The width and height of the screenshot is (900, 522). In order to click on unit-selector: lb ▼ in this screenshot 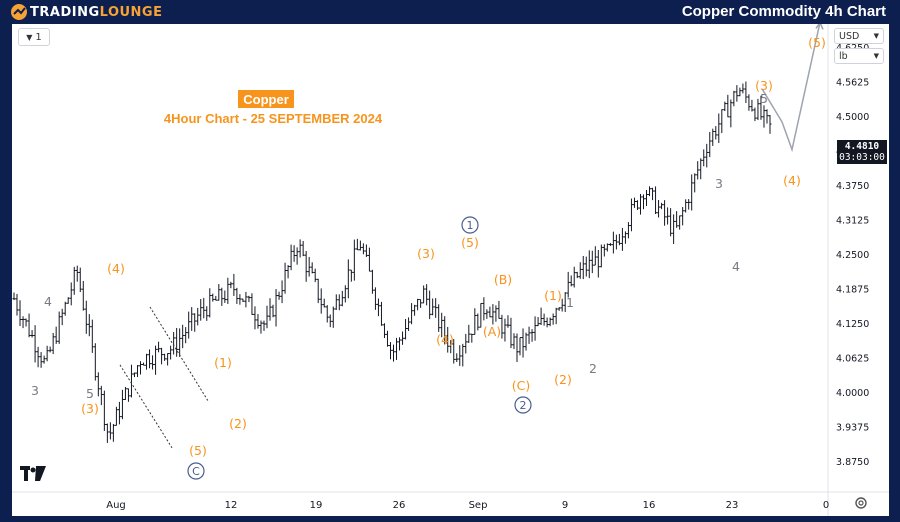, I will do `click(859, 56)`.